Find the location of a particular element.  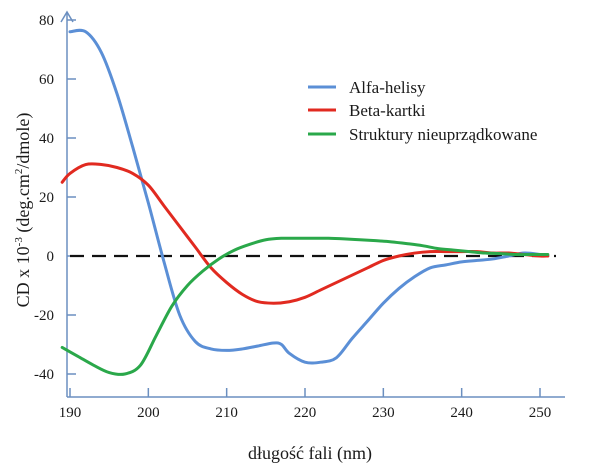

y-axis-arrow-icon is located at coordinates (67, 16).